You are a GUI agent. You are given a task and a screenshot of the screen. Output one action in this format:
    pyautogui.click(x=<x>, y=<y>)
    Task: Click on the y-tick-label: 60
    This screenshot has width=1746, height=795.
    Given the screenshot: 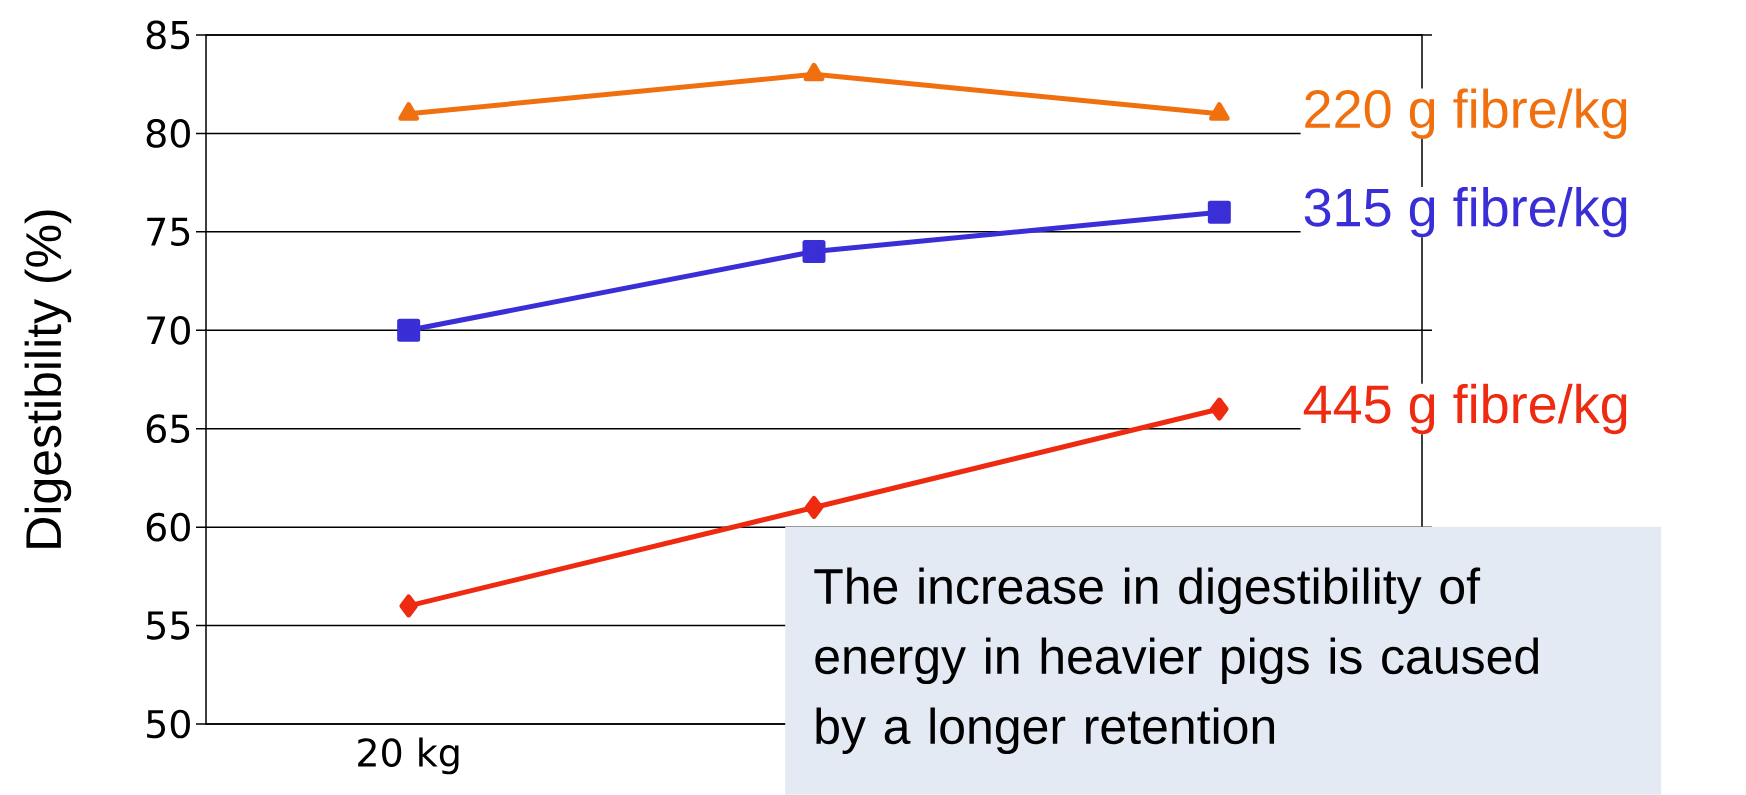 What is the action you would take?
    pyautogui.click(x=168, y=527)
    